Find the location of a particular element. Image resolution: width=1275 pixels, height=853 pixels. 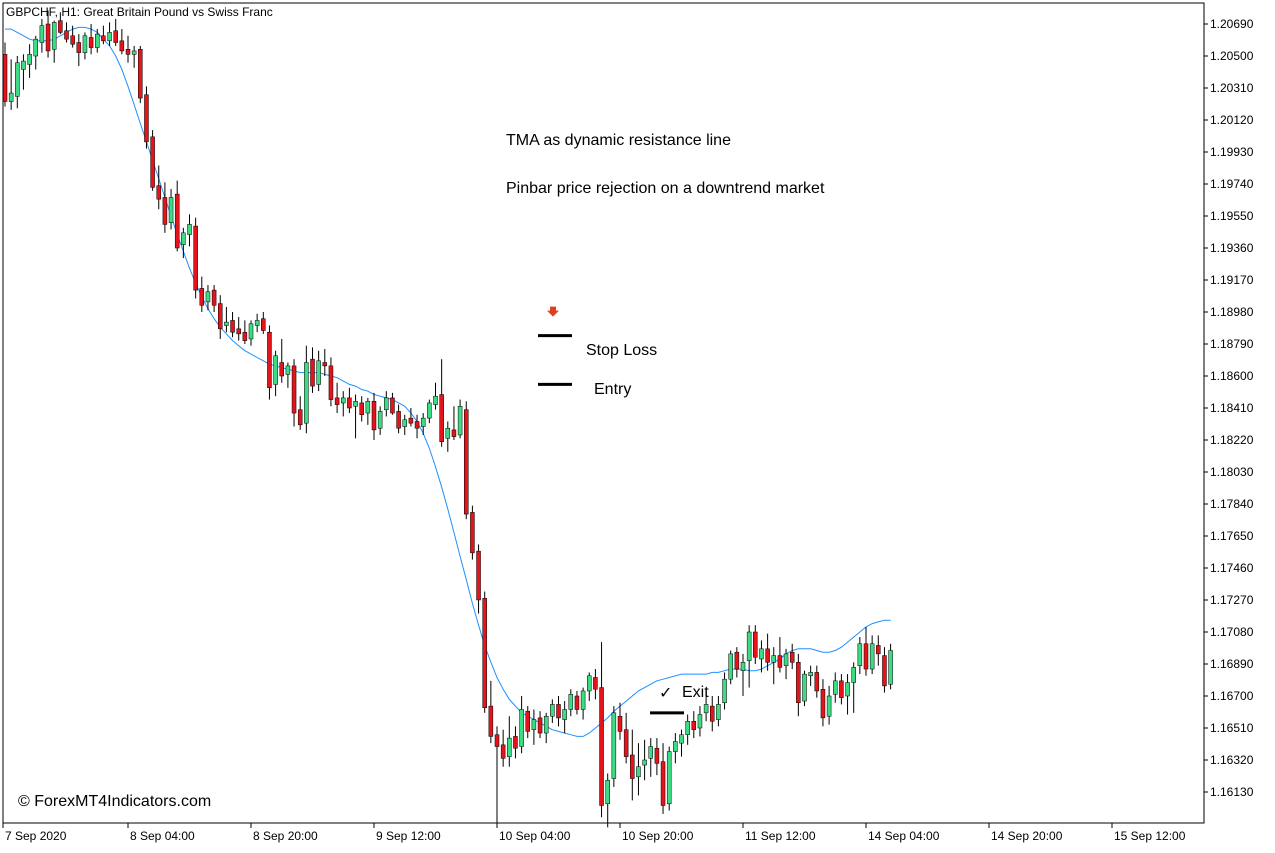

x-tick-label: 8 Sep 04:00 is located at coordinates (162, 836).